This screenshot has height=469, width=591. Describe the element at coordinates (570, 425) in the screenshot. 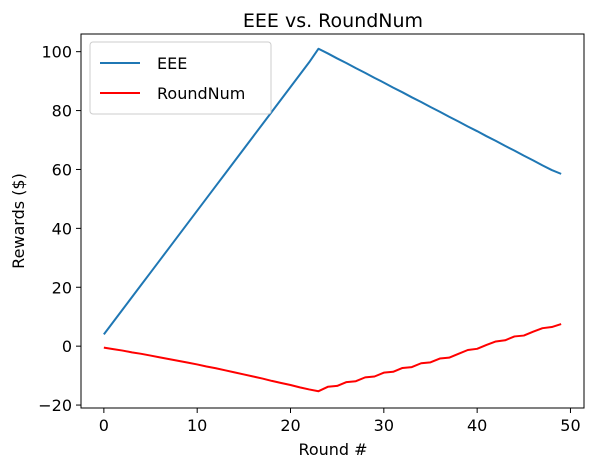

I see `x-tick-label: 50` at that location.